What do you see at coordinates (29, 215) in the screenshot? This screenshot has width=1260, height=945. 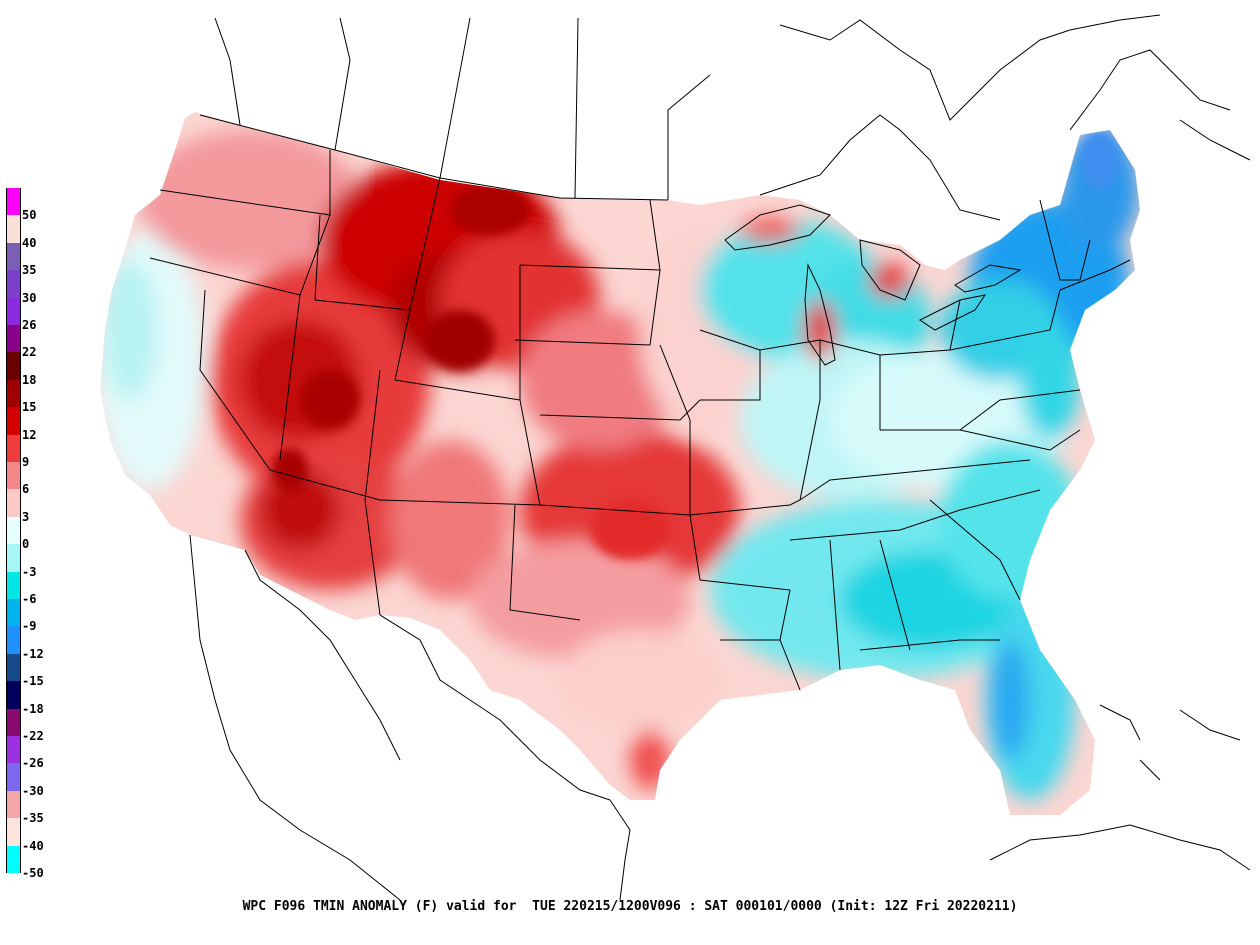 I see `legend-label: 50` at bounding box center [29, 215].